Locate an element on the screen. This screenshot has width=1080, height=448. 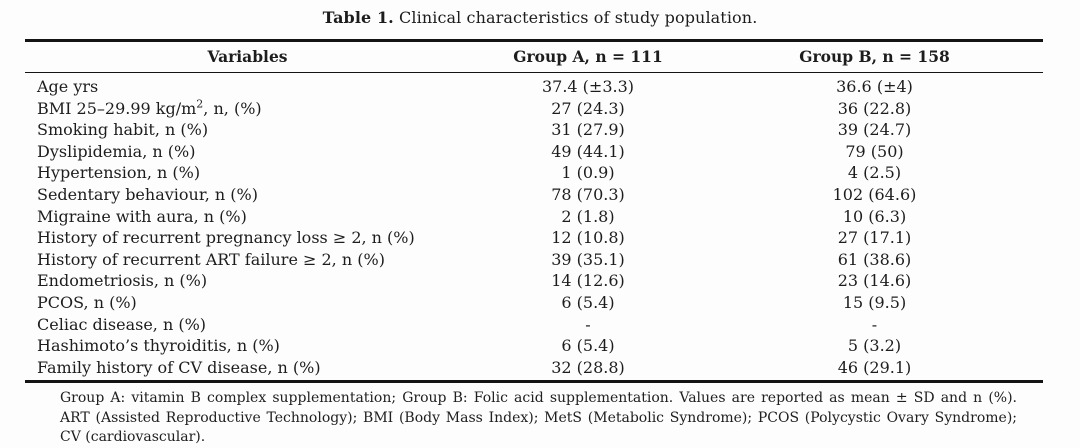
variable-cell: Sedentary behaviour, n (%) is located at coordinates (147, 194).